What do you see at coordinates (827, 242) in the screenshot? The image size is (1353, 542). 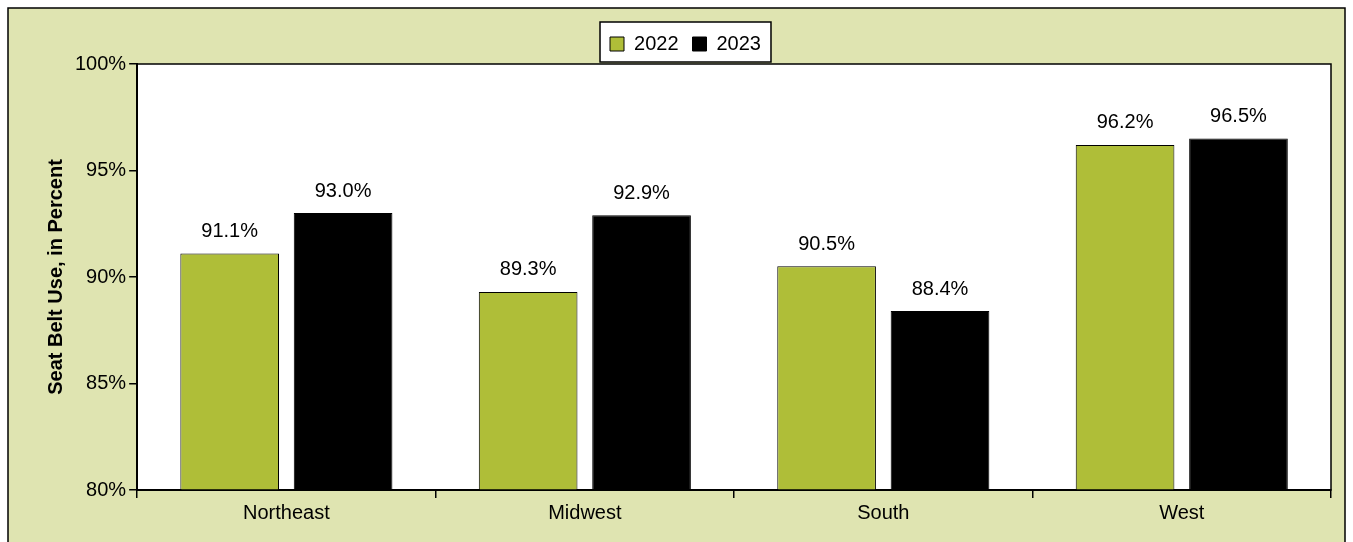 I see `data-label: 90.5%` at bounding box center [827, 242].